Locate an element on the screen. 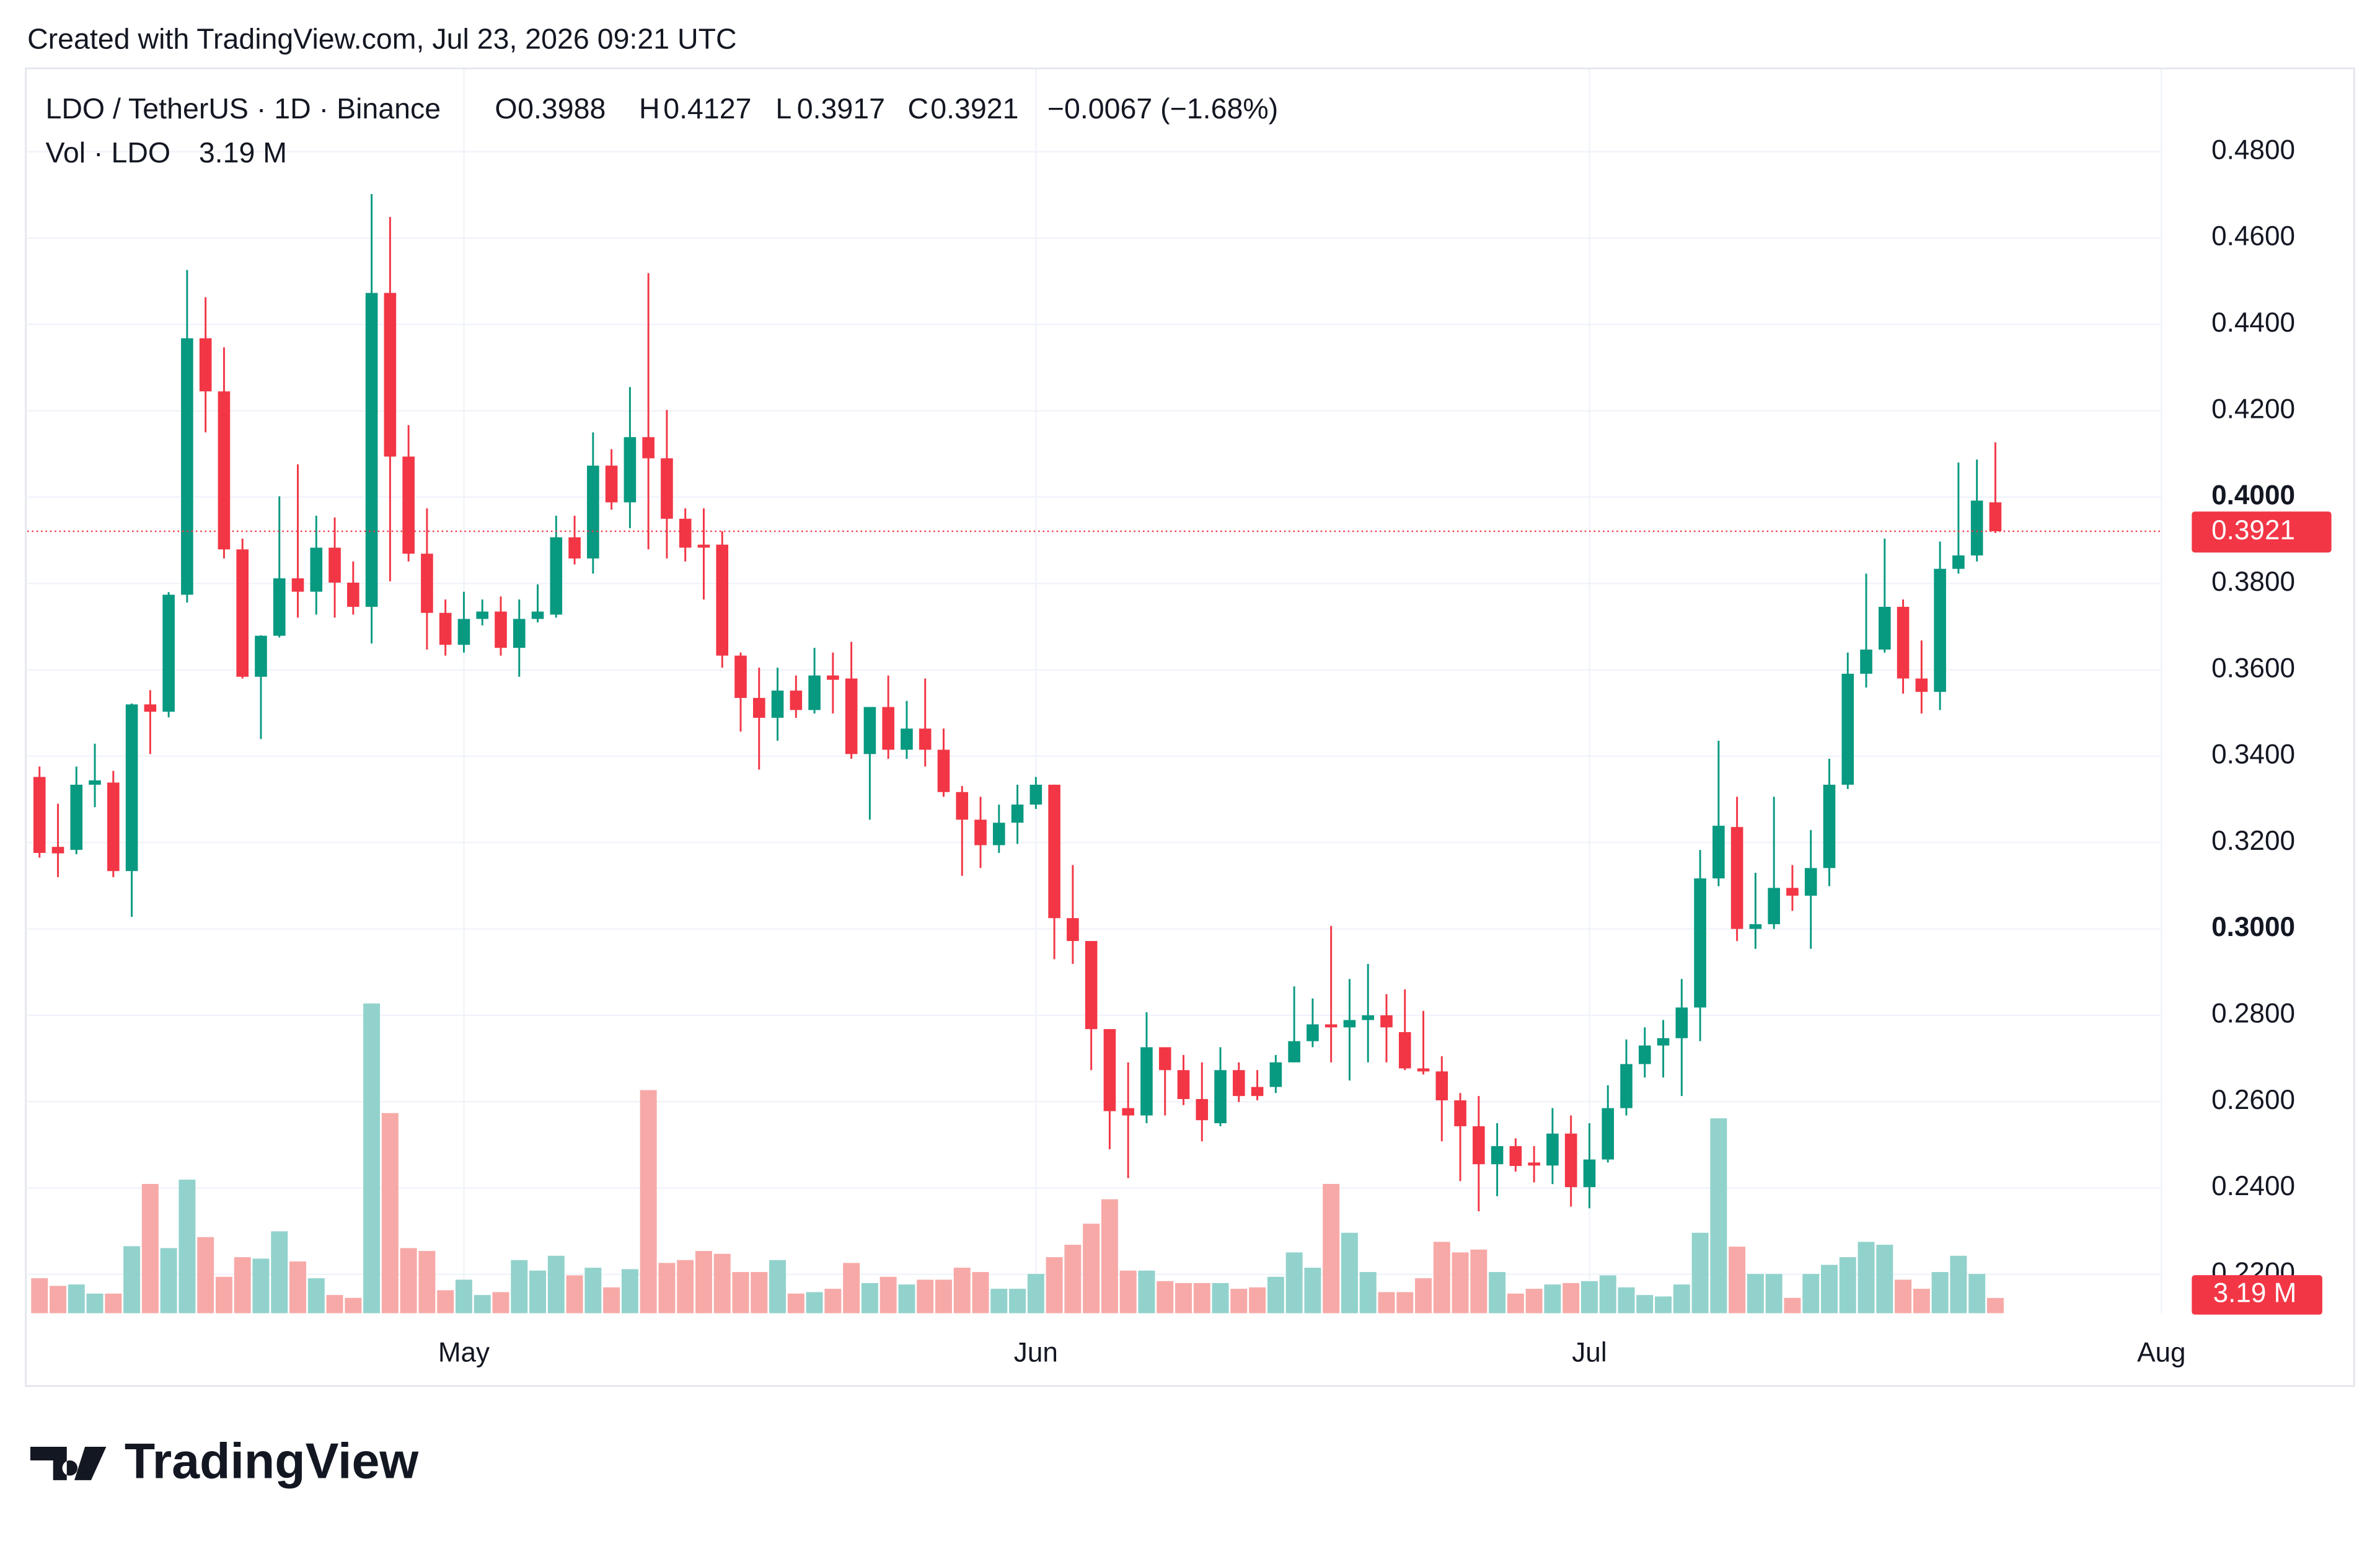 The image size is (2380, 1541). ohlc-label: C is located at coordinates (917, 108).